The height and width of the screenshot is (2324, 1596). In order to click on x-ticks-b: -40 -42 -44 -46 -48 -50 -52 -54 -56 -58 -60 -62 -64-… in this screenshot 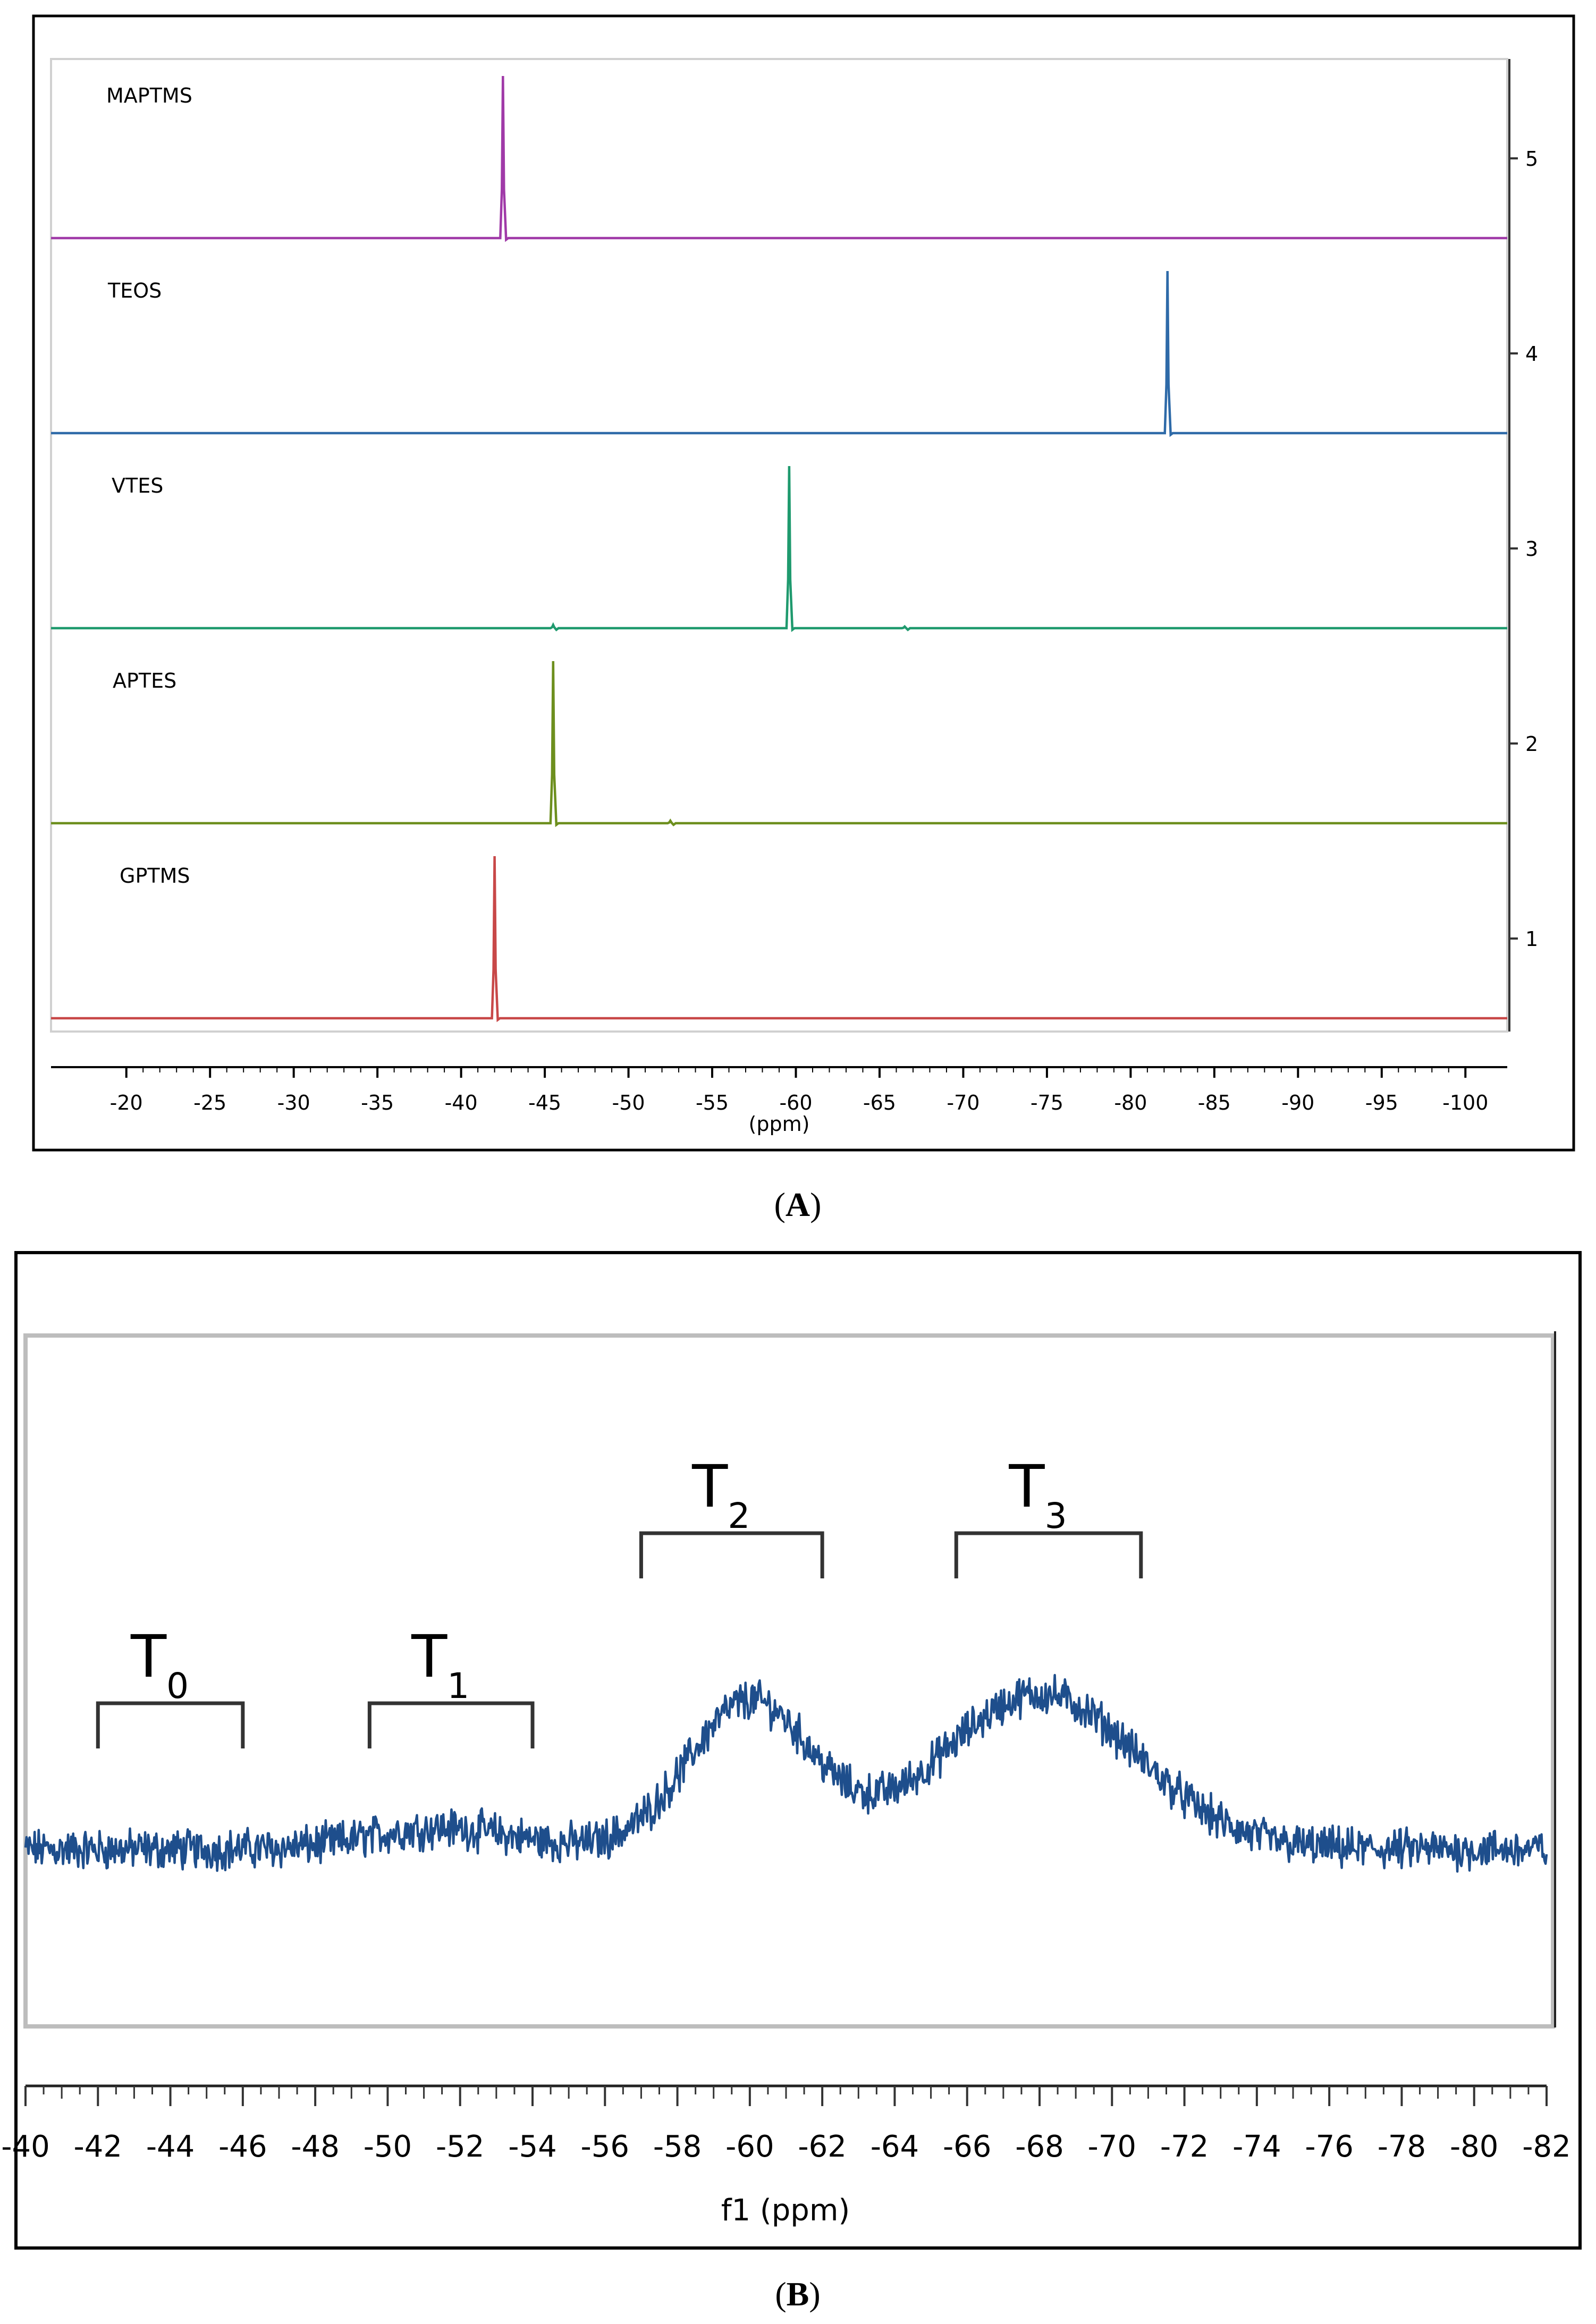, I will do `click(786, 2125)`.